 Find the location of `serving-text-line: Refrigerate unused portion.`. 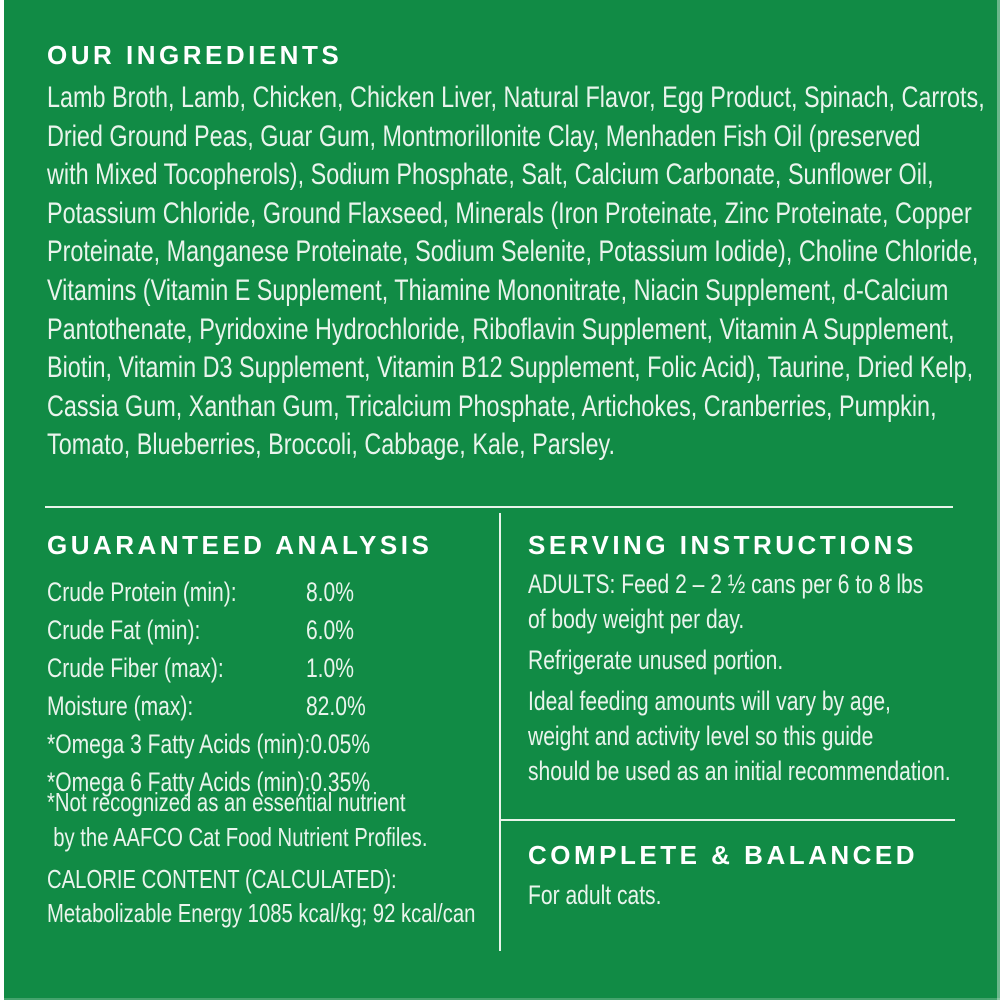

serving-text-line: Refrigerate unused portion. is located at coordinates (656, 660).